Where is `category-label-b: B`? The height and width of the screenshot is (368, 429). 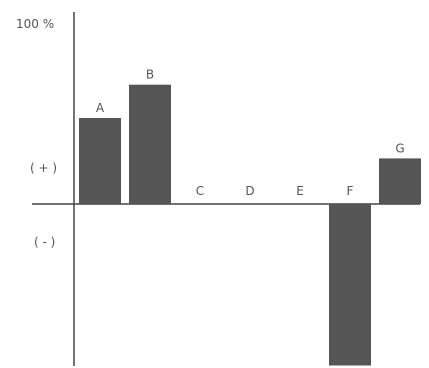 category-label-b: B is located at coordinates (150, 75).